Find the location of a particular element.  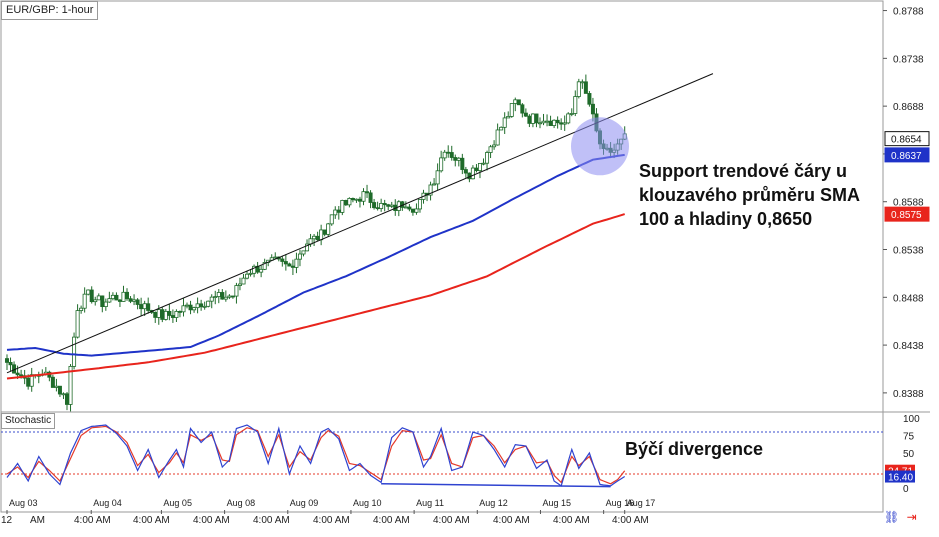

chart-title: EUR/GBP: 1-hour is located at coordinates (50, 10).